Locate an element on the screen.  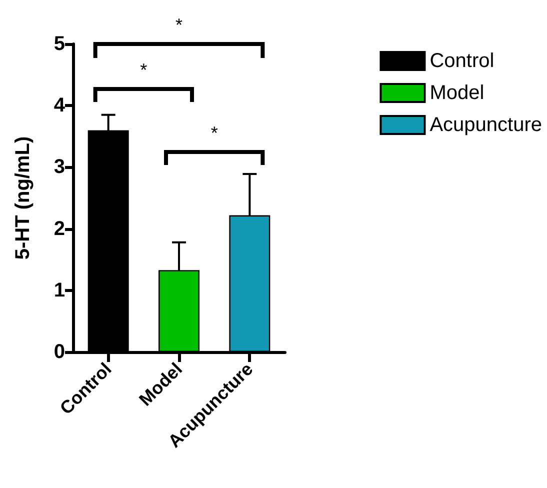
y-tick-label: 2 is located at coordinates (59, 229).